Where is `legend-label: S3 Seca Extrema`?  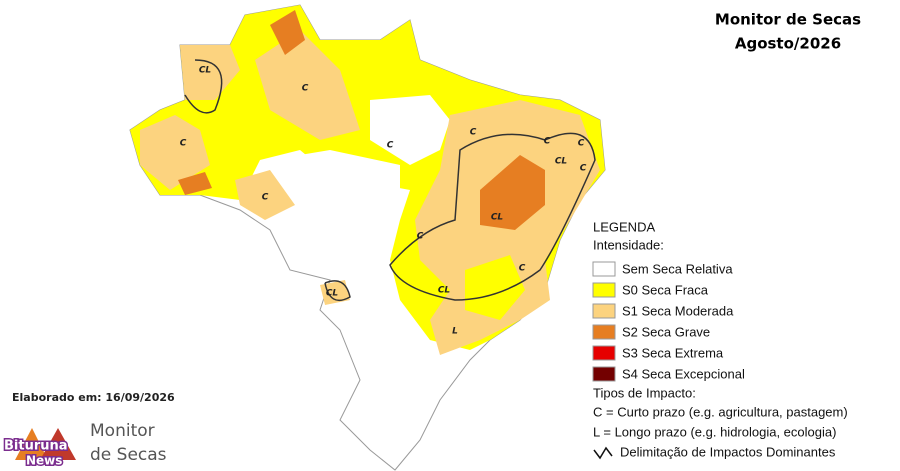 legend-label: S3 Seca Extrema is located at coordinates (673, 352).